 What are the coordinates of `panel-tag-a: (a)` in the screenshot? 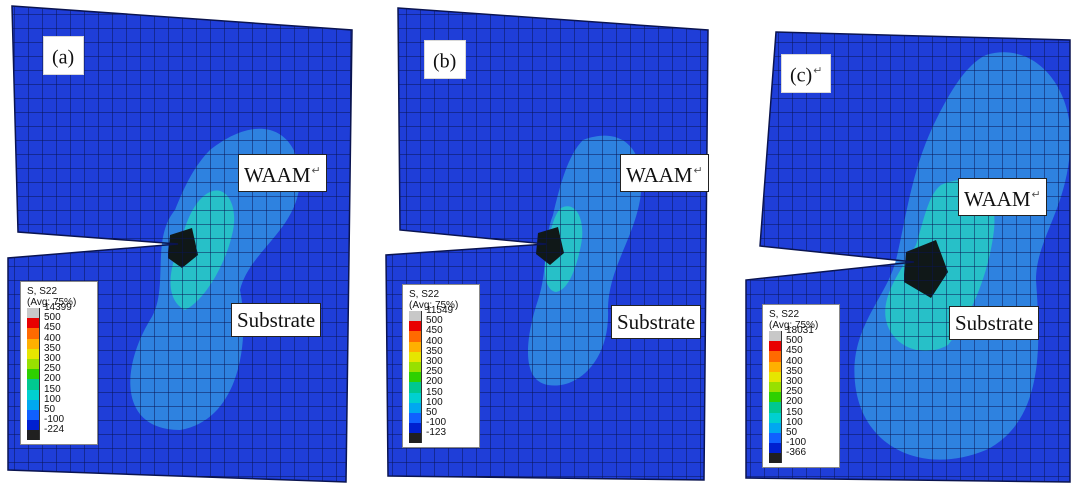 It's located at (64, 55).